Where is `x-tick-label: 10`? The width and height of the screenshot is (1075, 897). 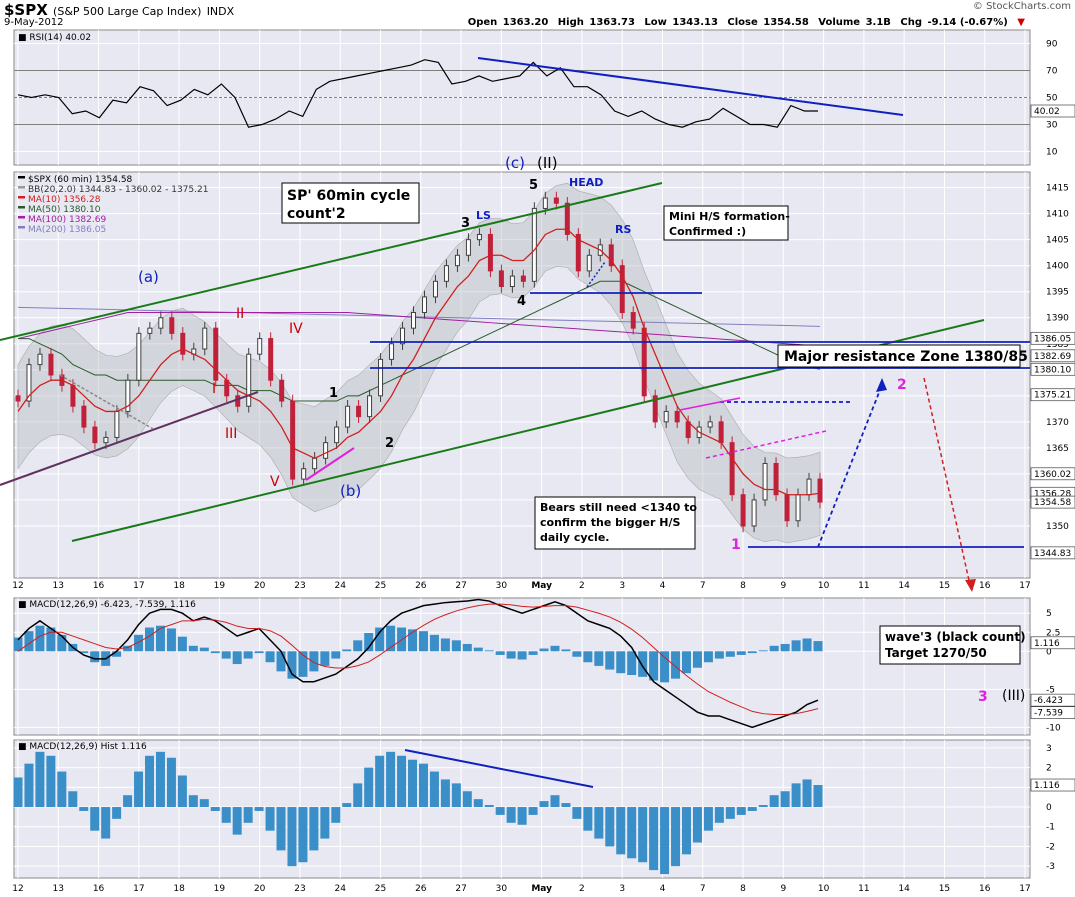 x-tick-label: 10 is located at coordinates (824, 889).